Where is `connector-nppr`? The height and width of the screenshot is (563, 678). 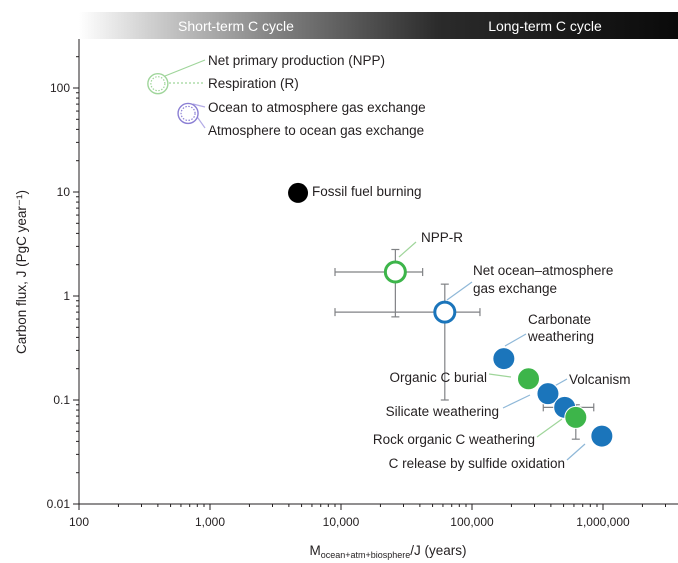 connector-nppr is located at coordinates (407, 249).